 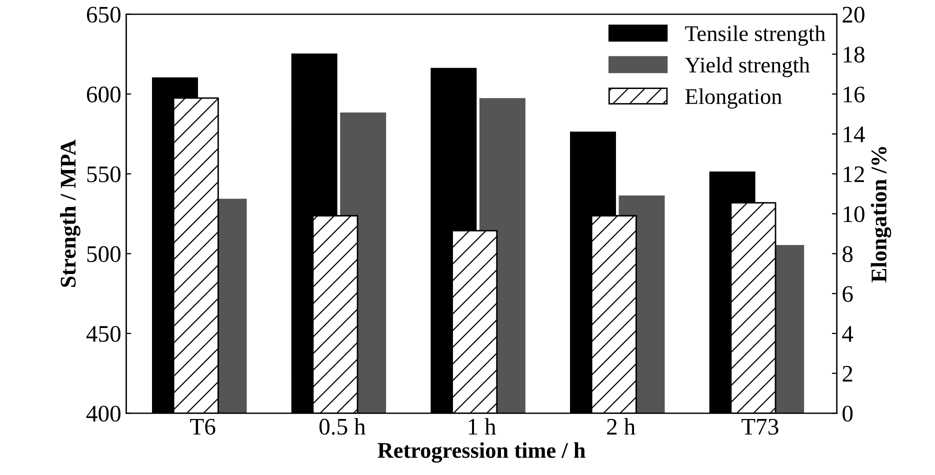 What do you see at coordinates (103, 254) in the screenshot?
I see `y-tick-label: 500` at bounding box center [103, 254].